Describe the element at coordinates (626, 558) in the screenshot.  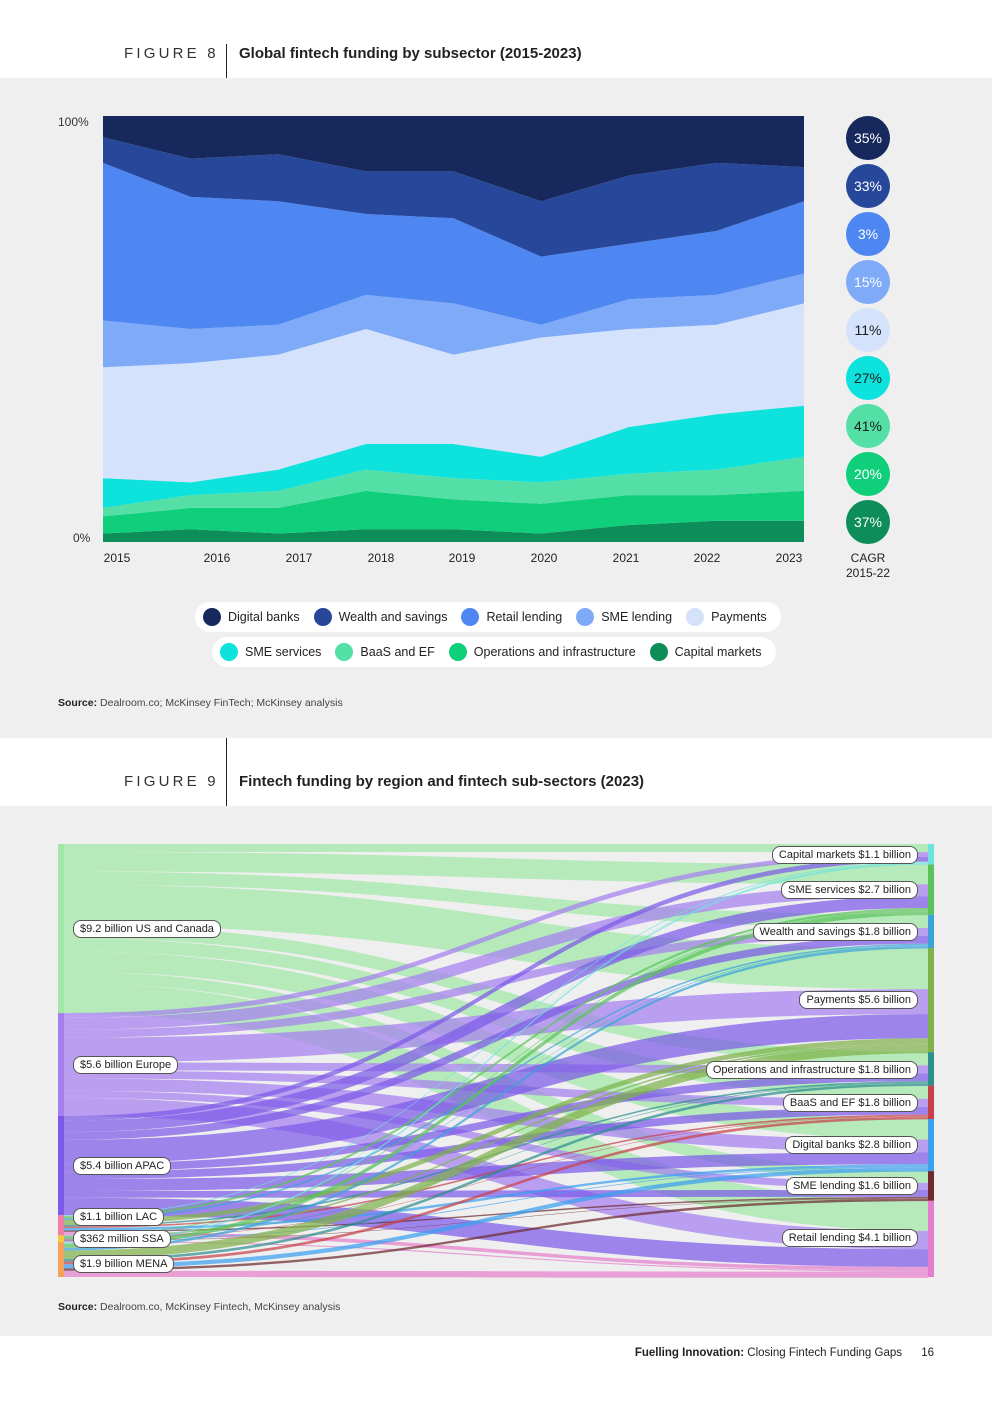
I see `x-tick-2021: 2021` at that location.